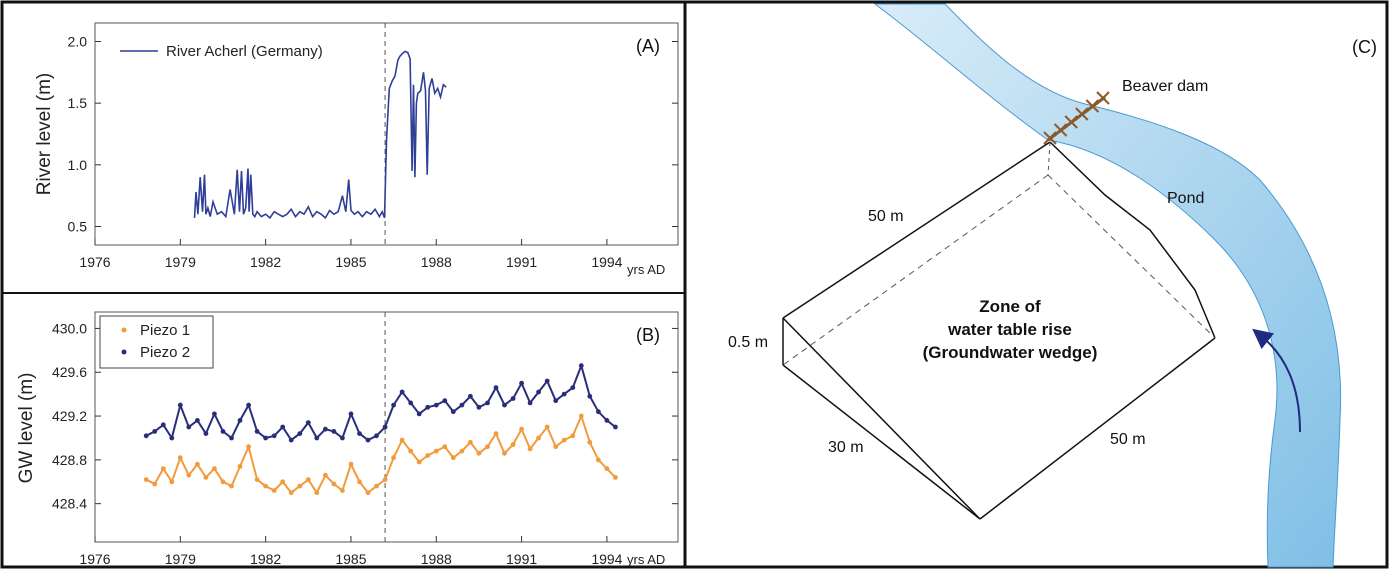  What do you see at coordinates (1364, 47) in the screenshot?
I see `panel-c-tag: (C)` at bounding box center [1364, 47].